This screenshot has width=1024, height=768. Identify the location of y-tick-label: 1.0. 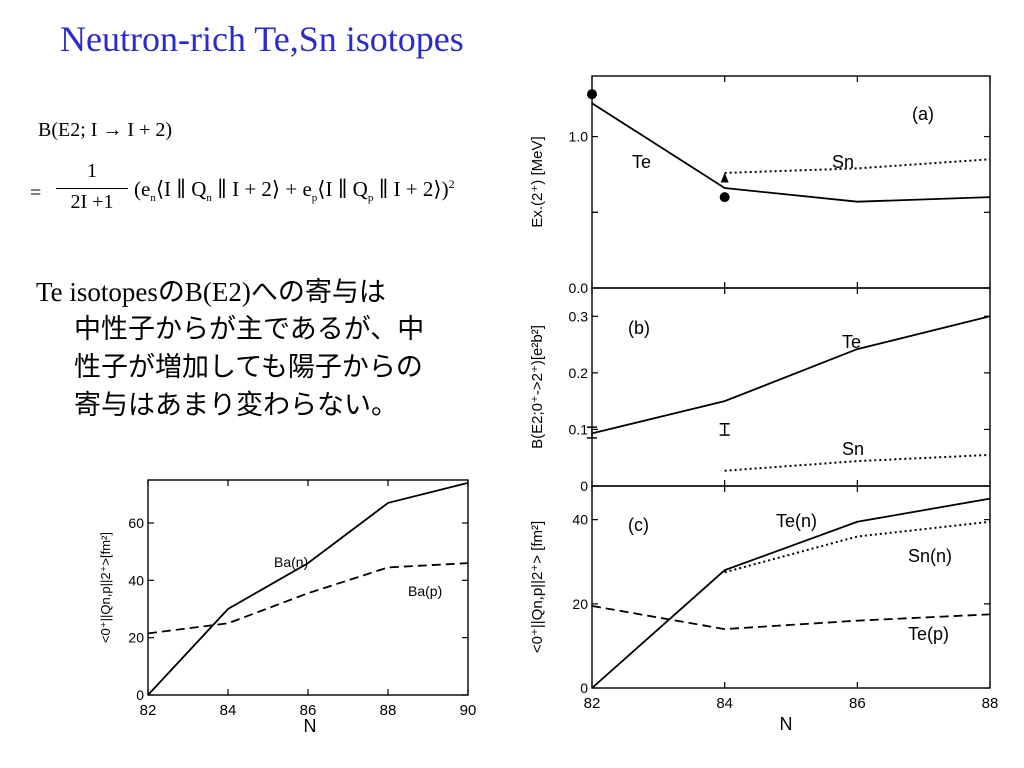
(579, 137).